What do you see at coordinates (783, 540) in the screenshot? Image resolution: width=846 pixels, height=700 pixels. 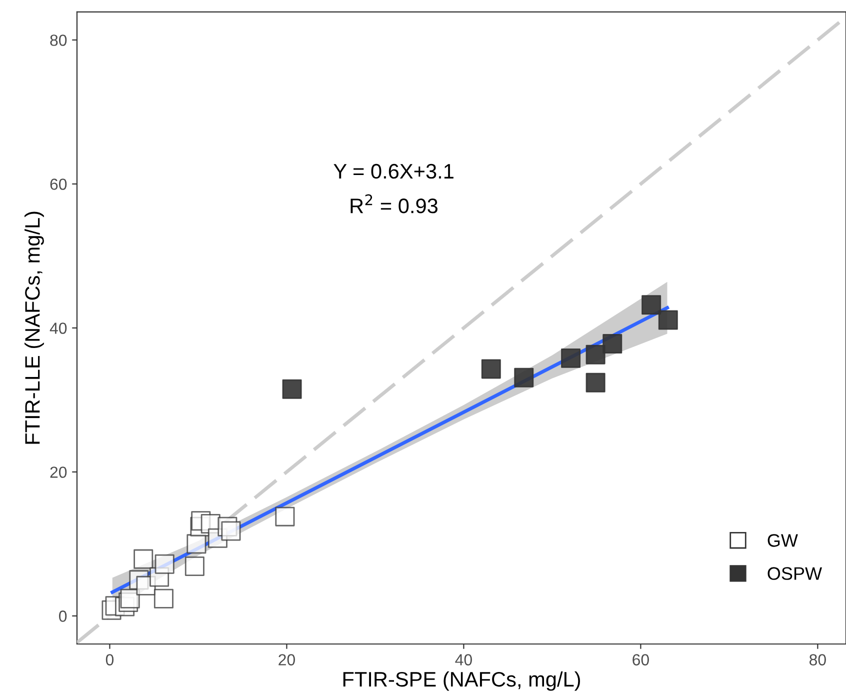 I see `legend-label: GW` at bounding box center [783, 540].